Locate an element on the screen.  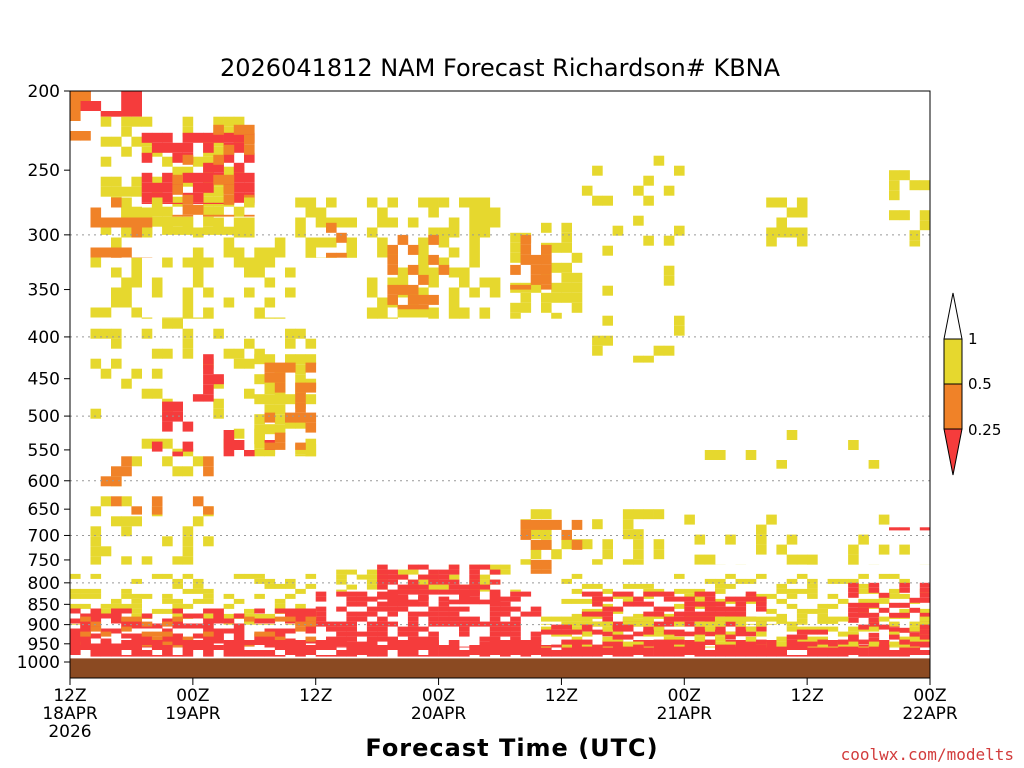
credit-text: coolwx.com/modelts is located at coordinates (927, 754).